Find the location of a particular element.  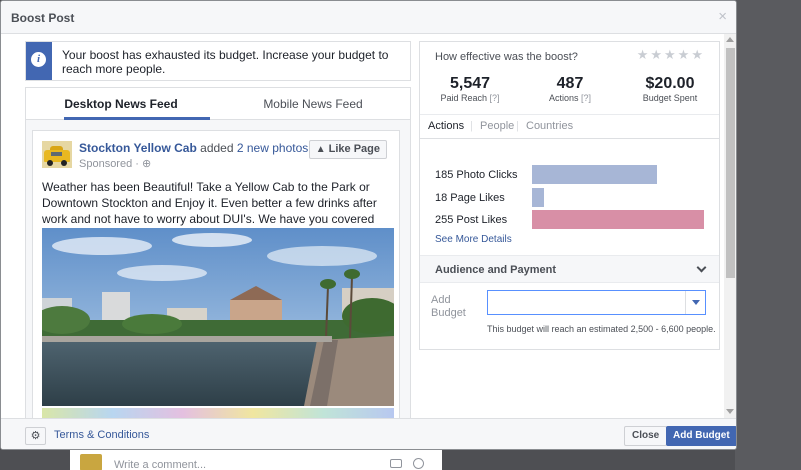

post-headline: Stockton Yellow Cab added 2 new photos. is located at coordinates (195, 148).